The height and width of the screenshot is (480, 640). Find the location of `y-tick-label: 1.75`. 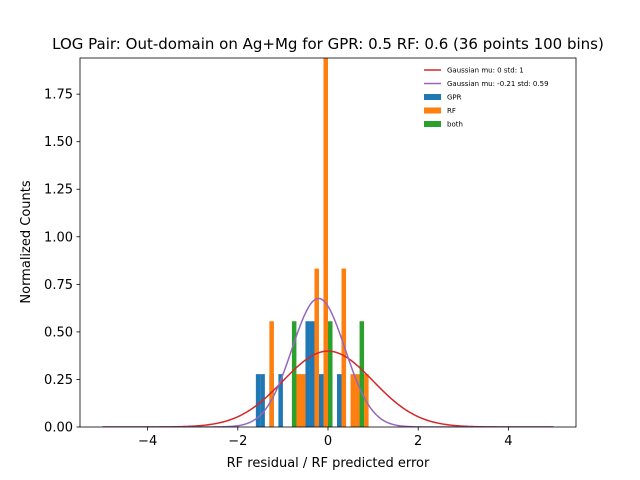

y-tick-label: 1.75 is located at coordinates (58, 95).